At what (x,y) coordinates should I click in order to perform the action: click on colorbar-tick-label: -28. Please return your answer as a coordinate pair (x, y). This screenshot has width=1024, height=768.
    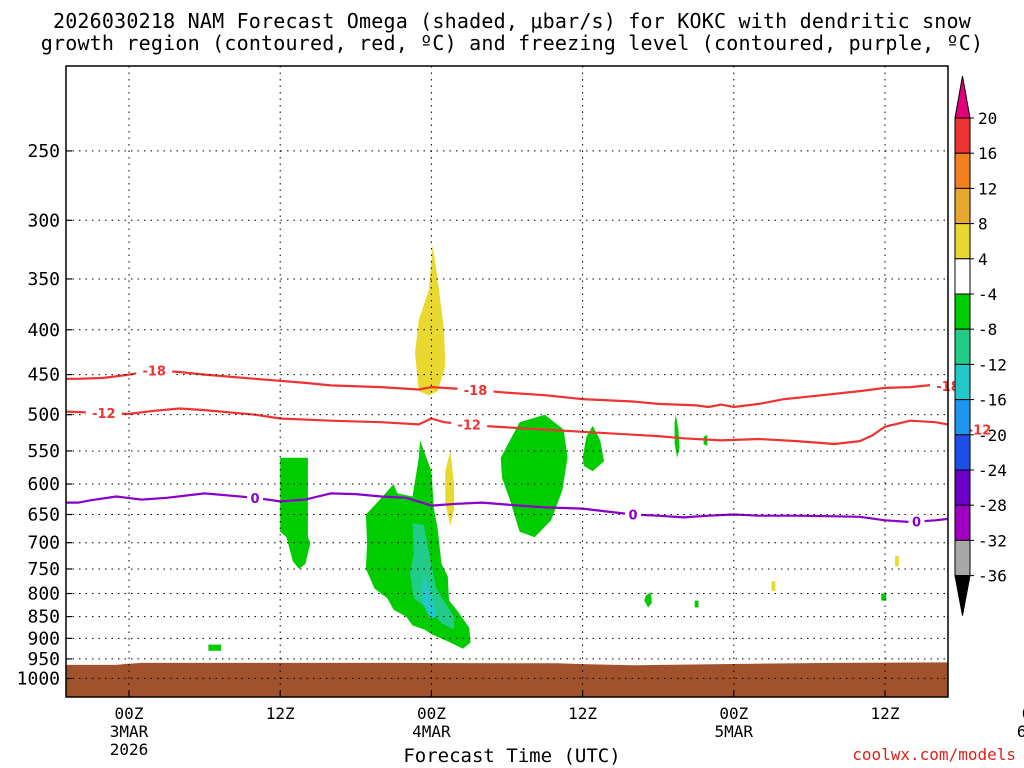
    Looking at the image, I should click on (992, 505).